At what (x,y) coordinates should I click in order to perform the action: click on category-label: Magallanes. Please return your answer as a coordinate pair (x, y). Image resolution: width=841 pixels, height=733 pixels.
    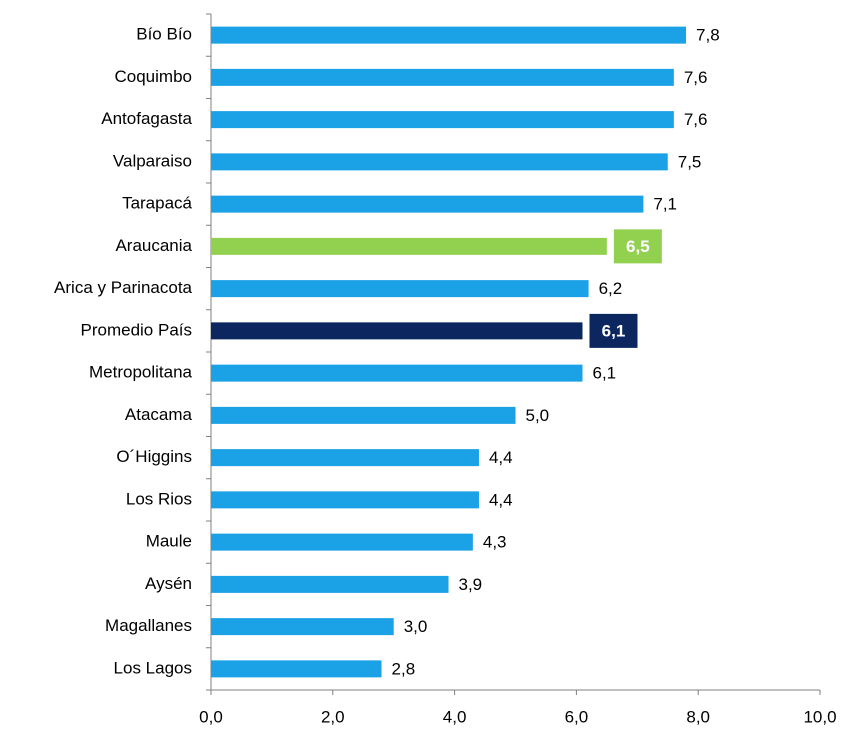
    Looking at the image, I should click on (148, 625).